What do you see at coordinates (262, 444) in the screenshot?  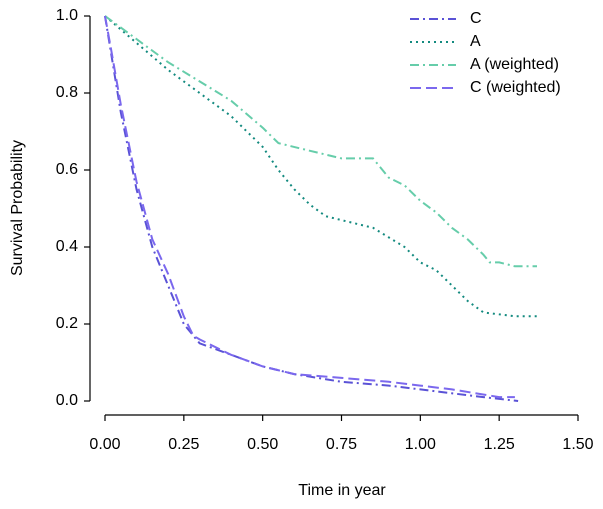 I see `x-tick-label: 0.50` at bounding box center [262, 444].